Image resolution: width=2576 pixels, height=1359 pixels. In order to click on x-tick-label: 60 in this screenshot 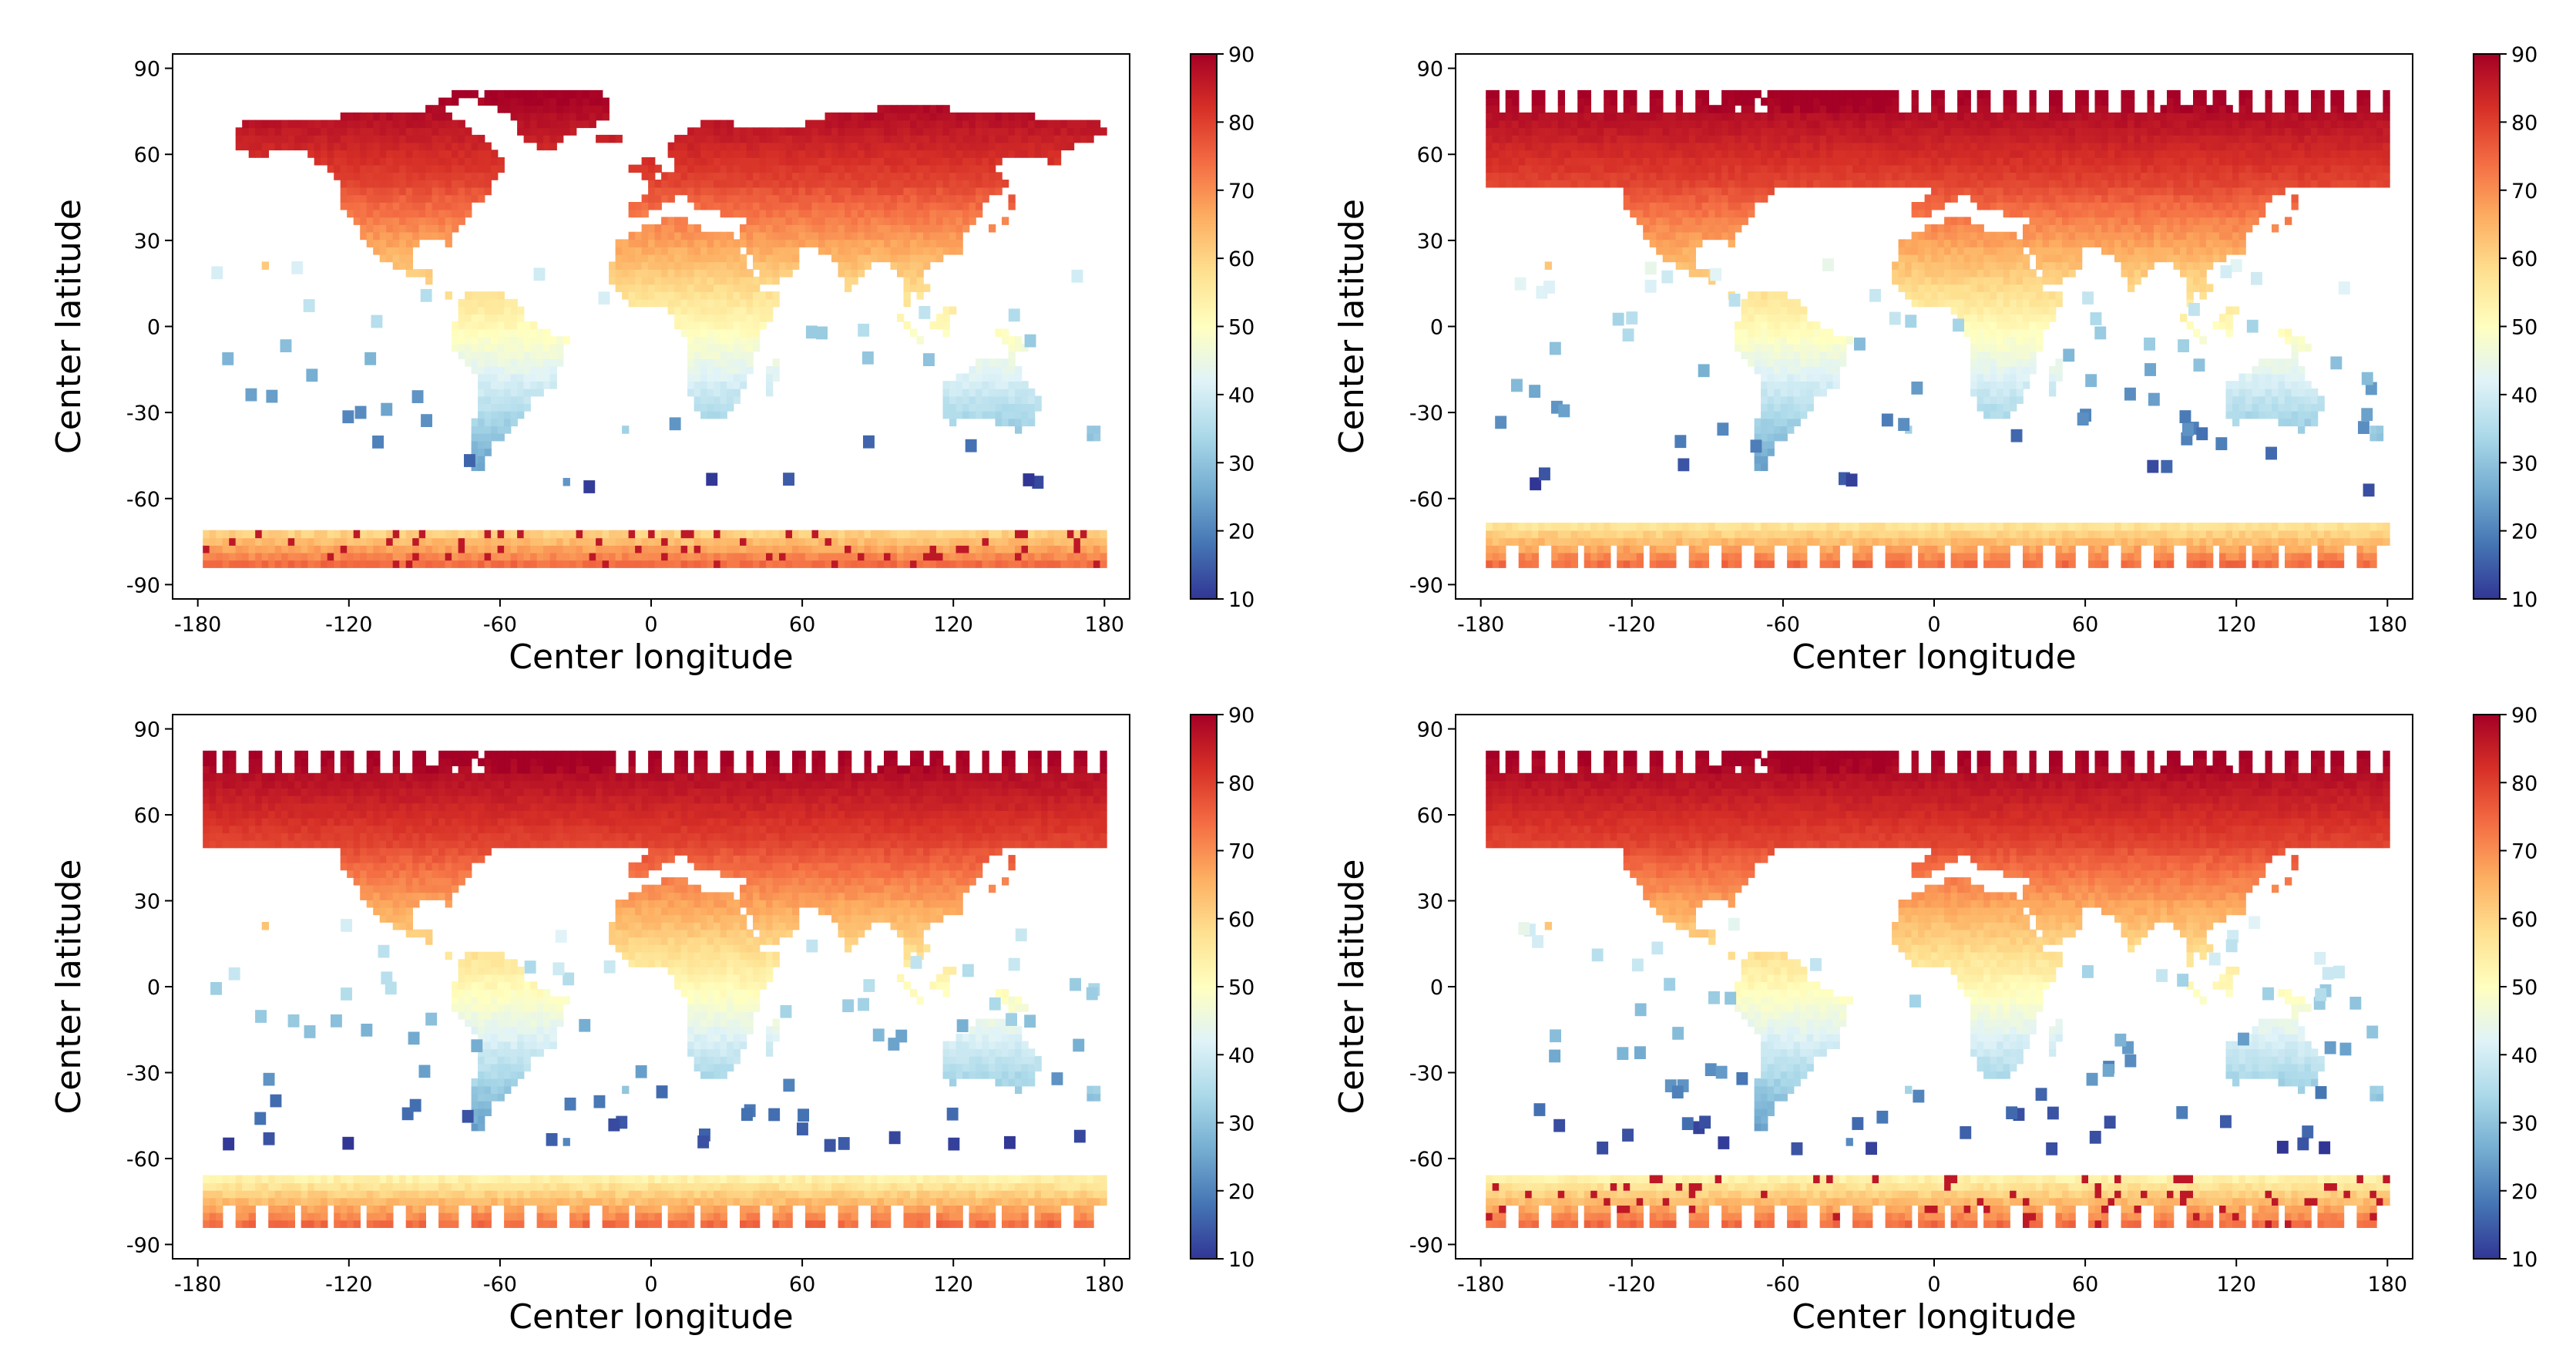, I will do `click(802, 625)`.